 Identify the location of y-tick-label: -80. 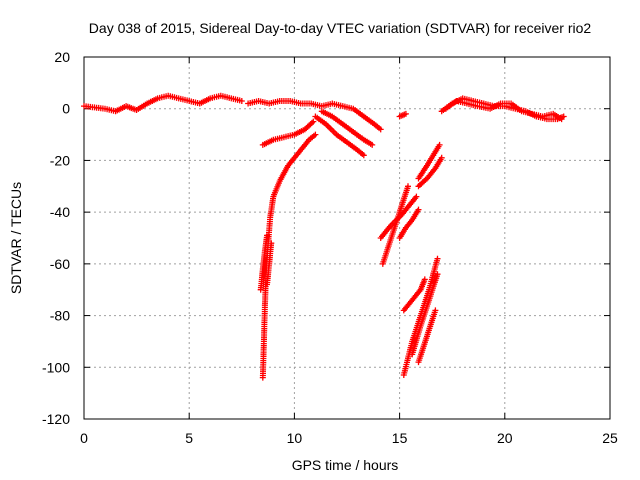
(60, 316).